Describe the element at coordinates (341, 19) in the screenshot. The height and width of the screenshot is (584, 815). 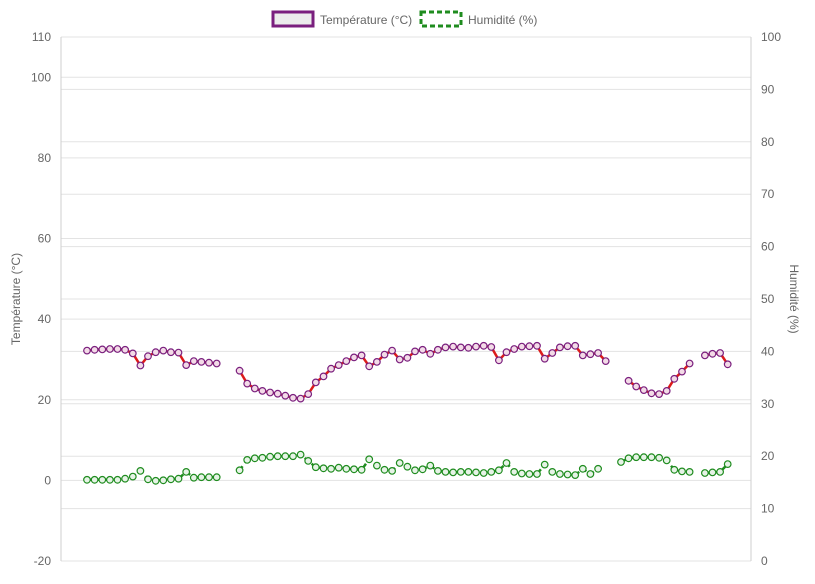
I see `legend-item-temperature: Température (°C)` at that location.